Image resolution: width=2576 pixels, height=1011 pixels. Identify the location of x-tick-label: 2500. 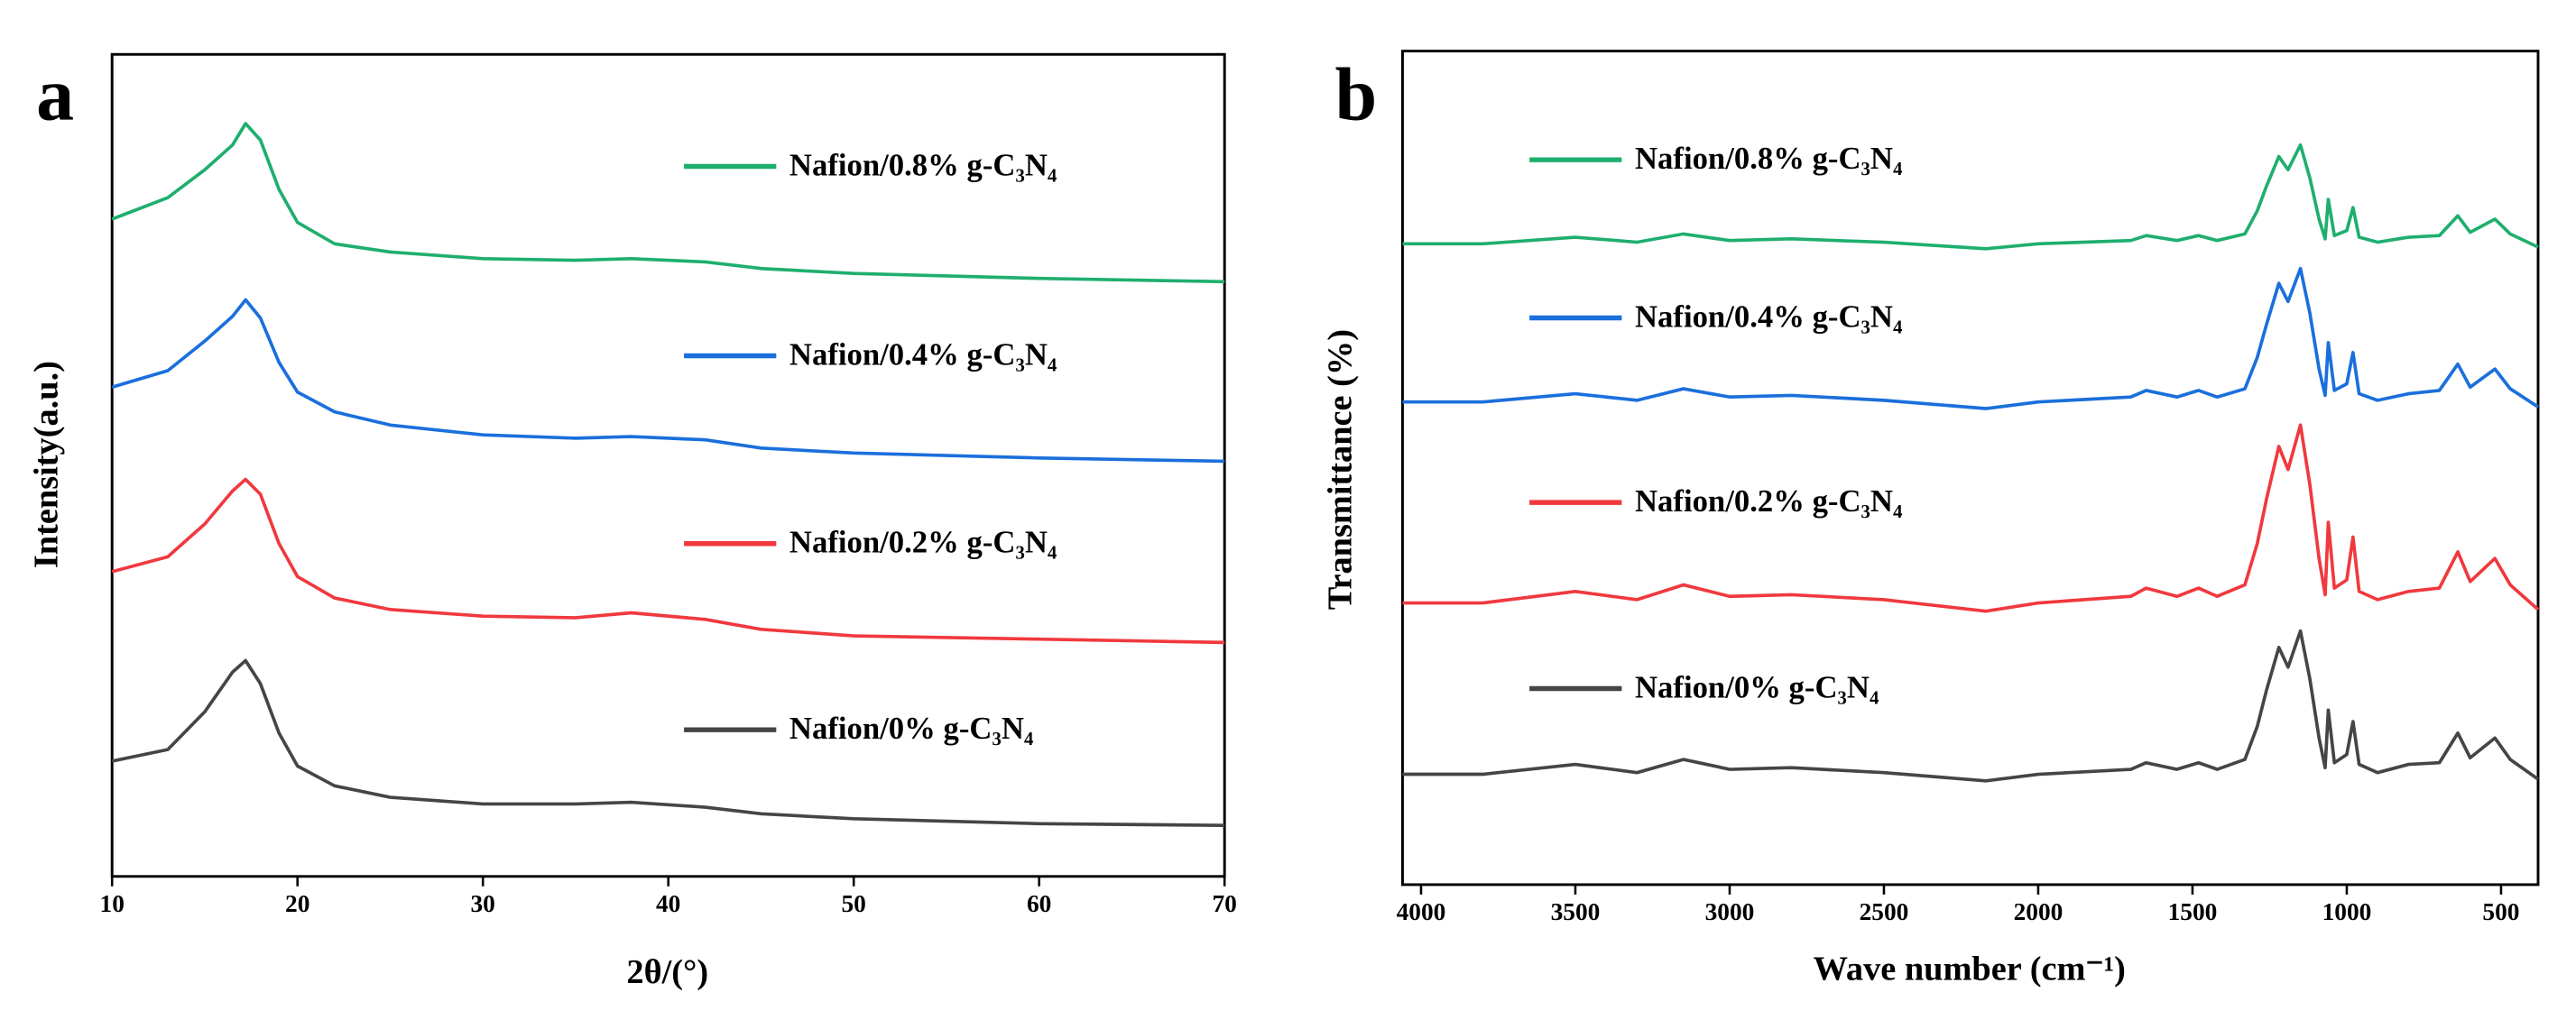
(1884, 911).